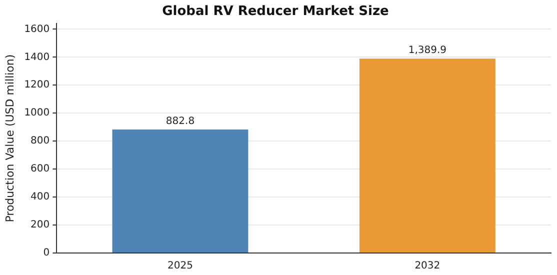 This screenshot has height=275, width=557. I want to click on y-tick-label: 1400, so click(37, 57).